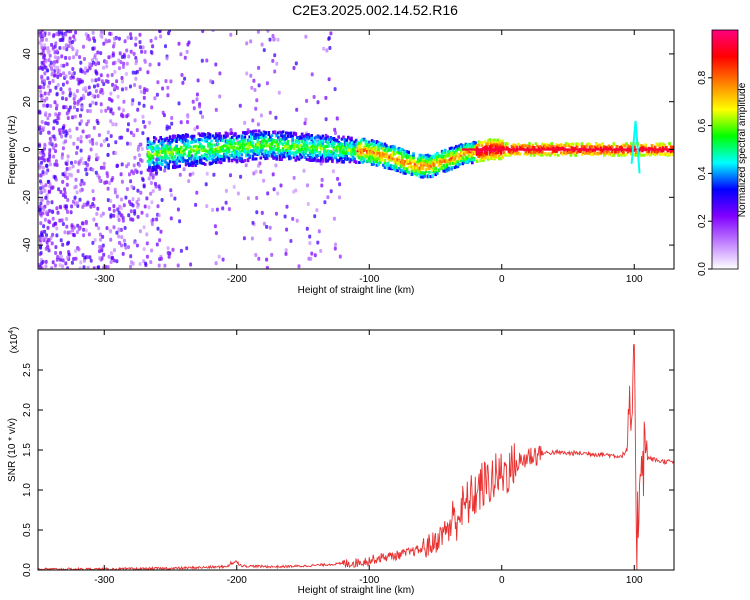 The width and height of the screenshot is (750, 600). I want to click on snr-y-axis-label: SNR (10 * v/v), so click(12, 450).